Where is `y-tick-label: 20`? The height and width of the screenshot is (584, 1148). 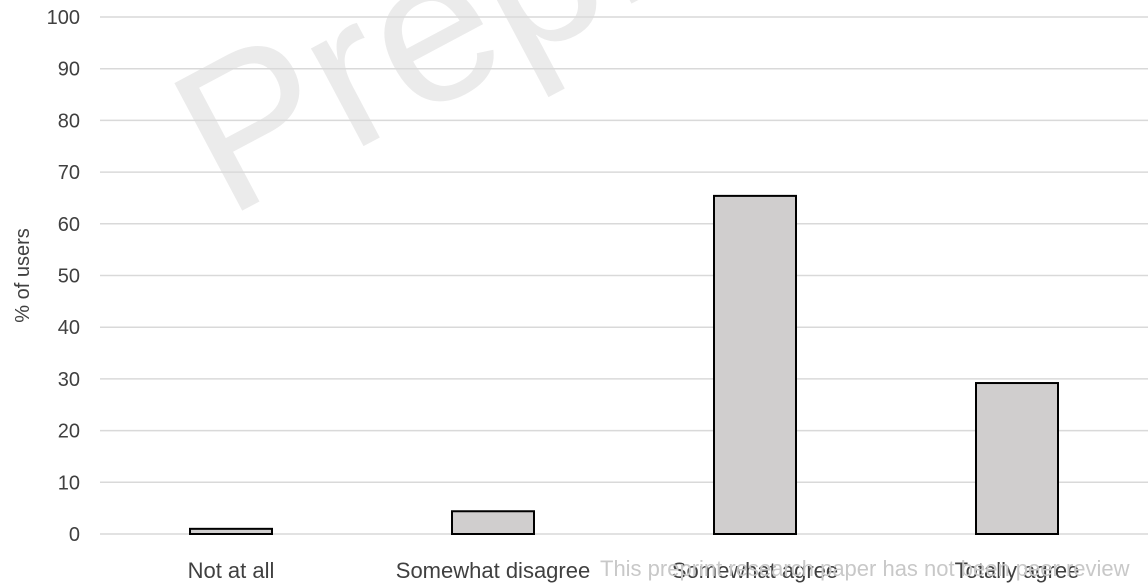
y-tick-label: 20 is located at coordinates (69, 432).